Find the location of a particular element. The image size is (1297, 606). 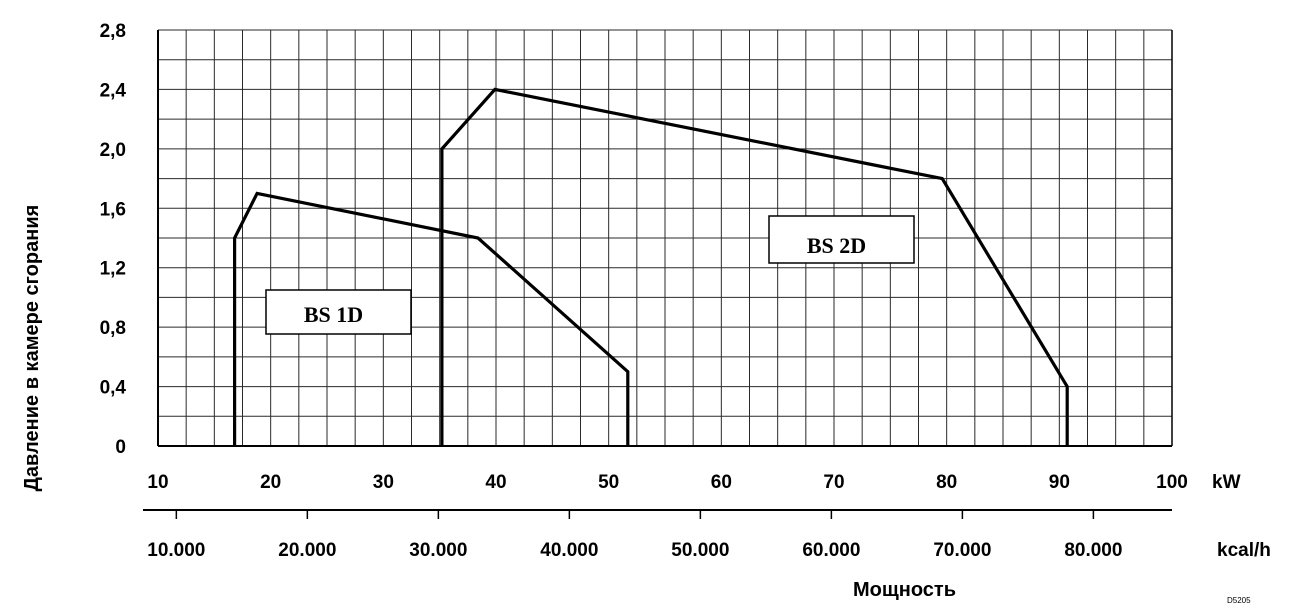

kcal-tick-label: 20.000 is located at coordinates (307, 550).